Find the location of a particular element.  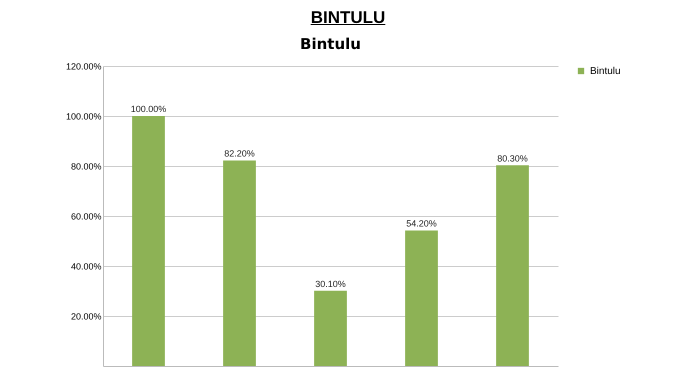

y-tick-label: 100.00% is located at coordinates (84, 117).